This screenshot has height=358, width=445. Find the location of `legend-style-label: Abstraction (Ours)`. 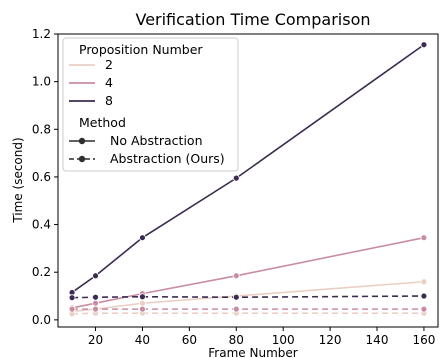

legend-style-label: Abstraction (Ours) is located at coordinates (167, 158).